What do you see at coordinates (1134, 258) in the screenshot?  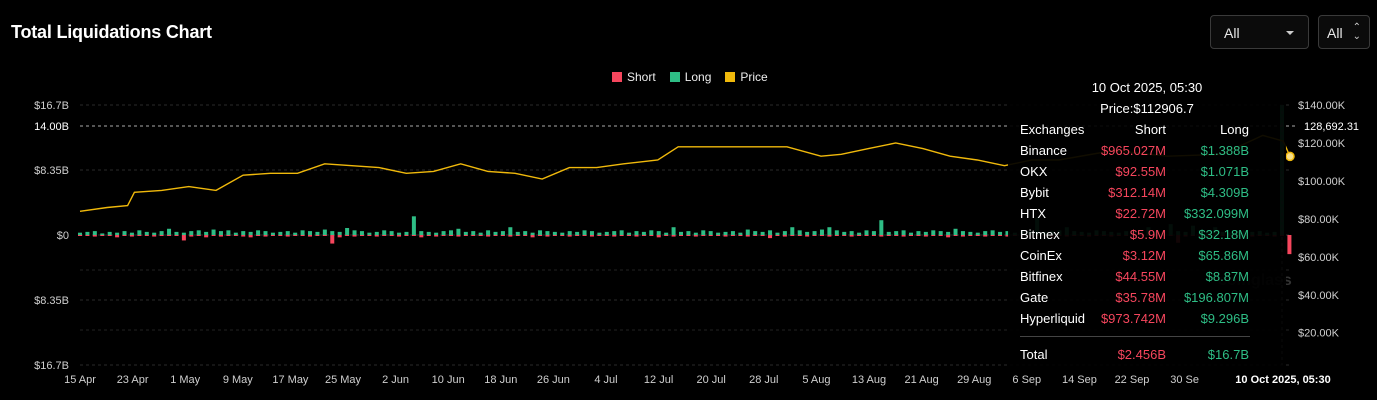 I see `tooltip-row: CoinEx $3.12M $65.86M` at bounding box center [1134, 258].